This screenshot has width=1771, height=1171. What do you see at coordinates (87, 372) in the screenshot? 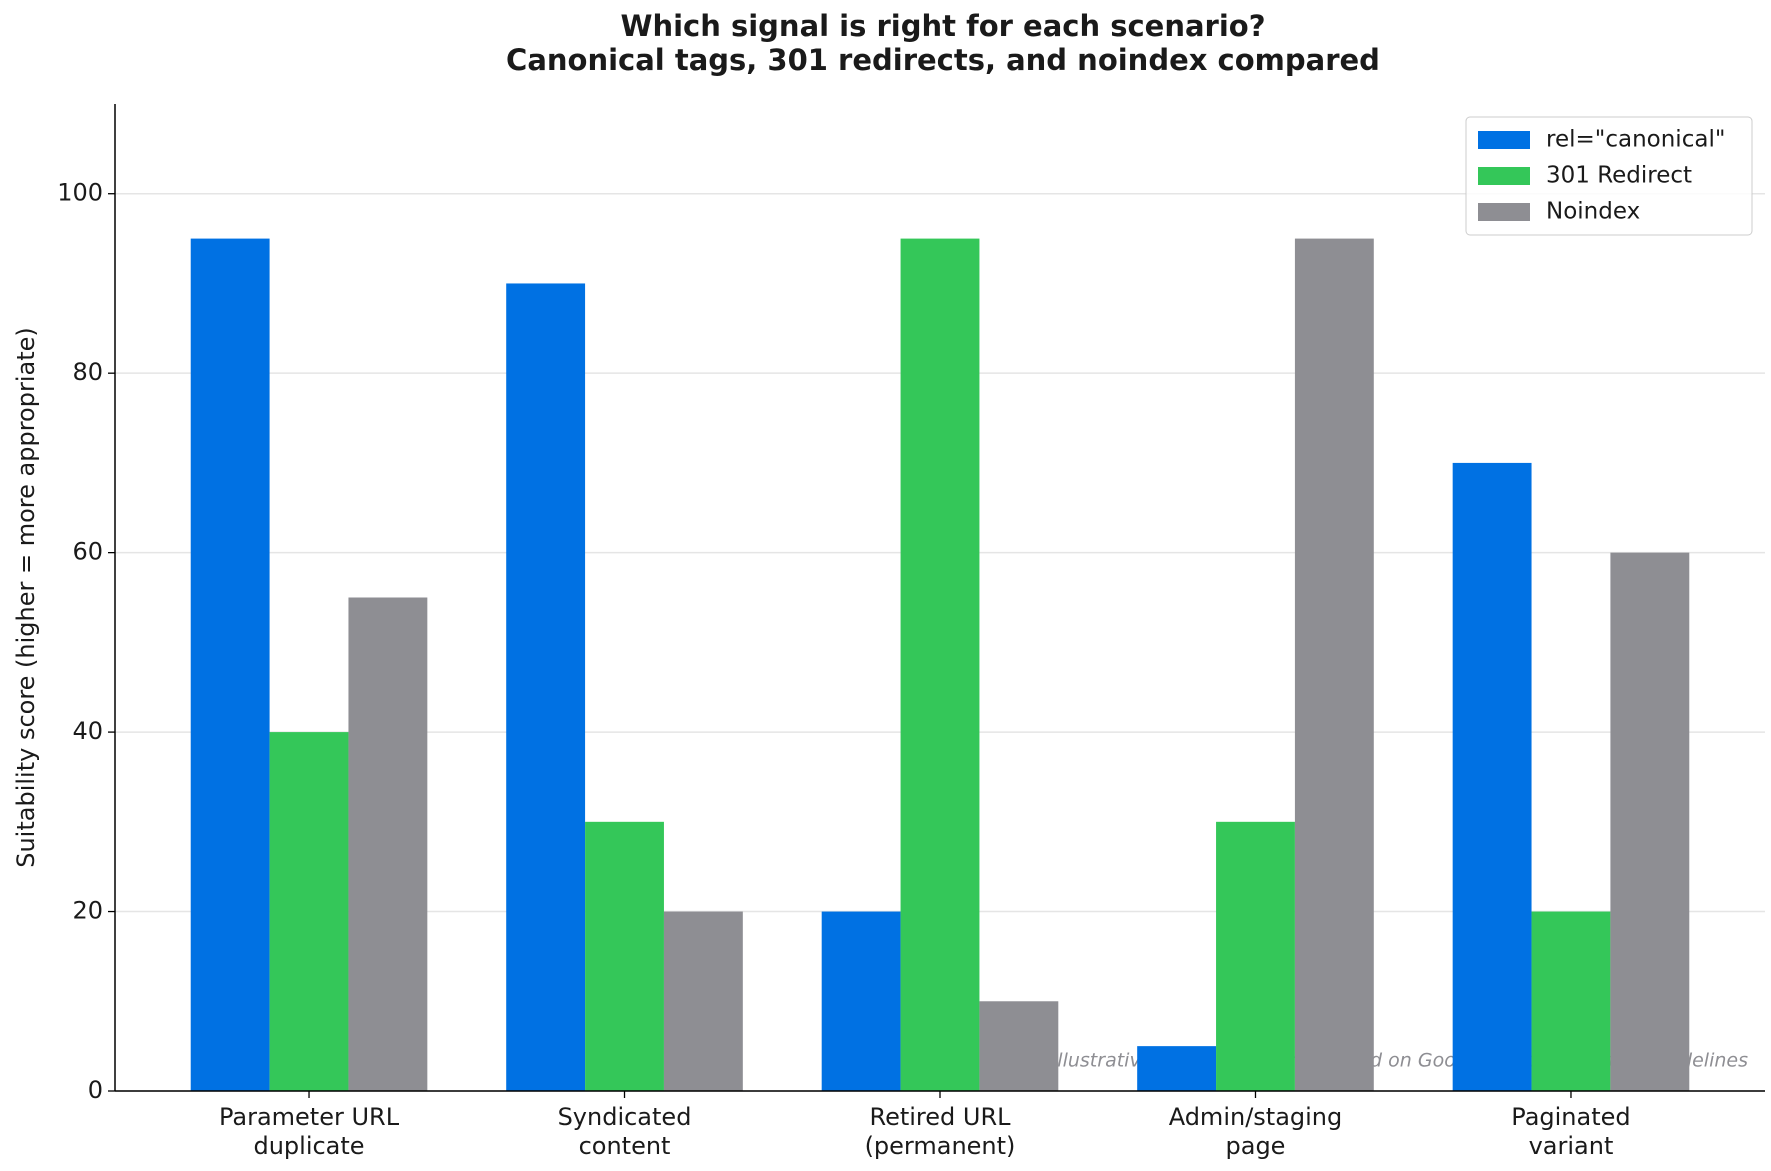
I see `y-tick-label: 80` at bounding box center [87, 372].